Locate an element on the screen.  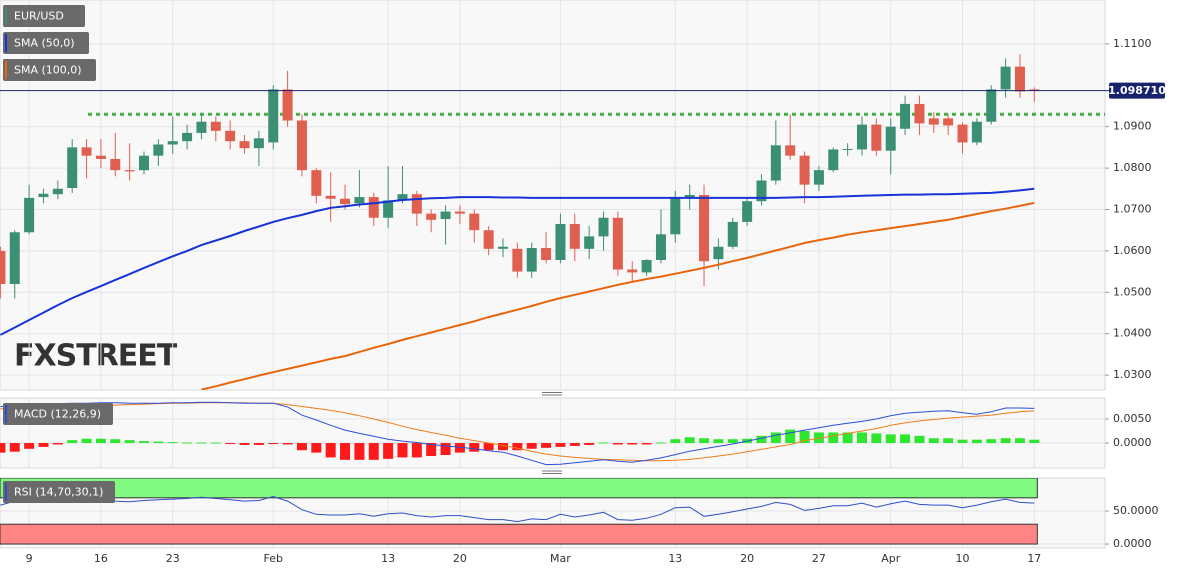
last-price-label: 1.098710 is located at coordinates (1137, 90).